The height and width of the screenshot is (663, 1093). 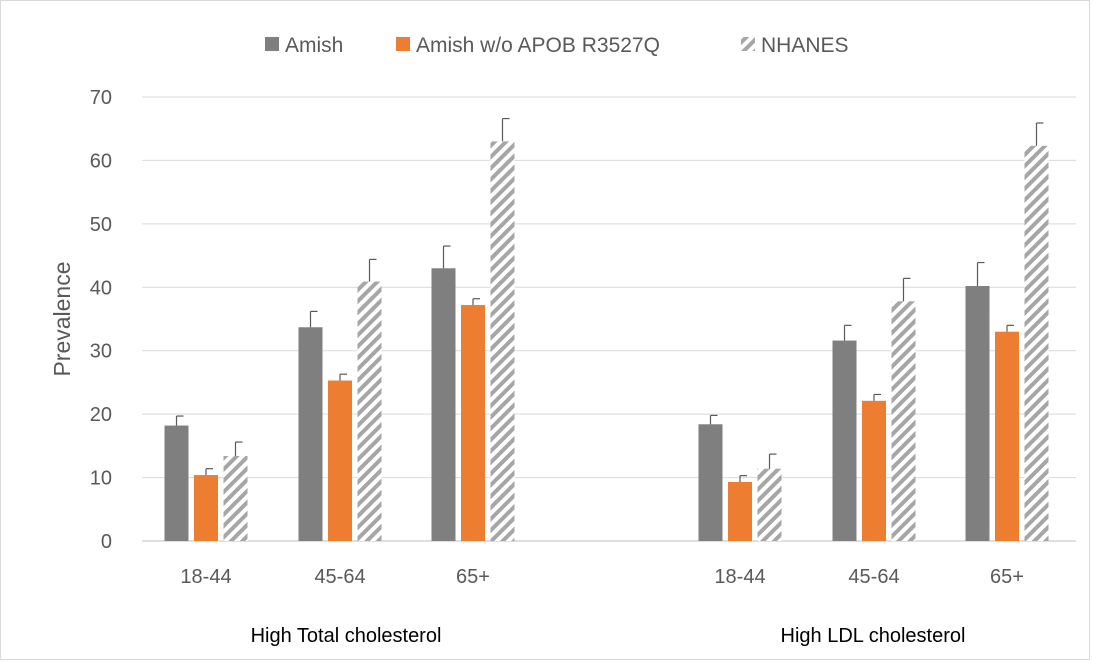 I want to click on y-tick-label: 10, so click(x=101, y=479).